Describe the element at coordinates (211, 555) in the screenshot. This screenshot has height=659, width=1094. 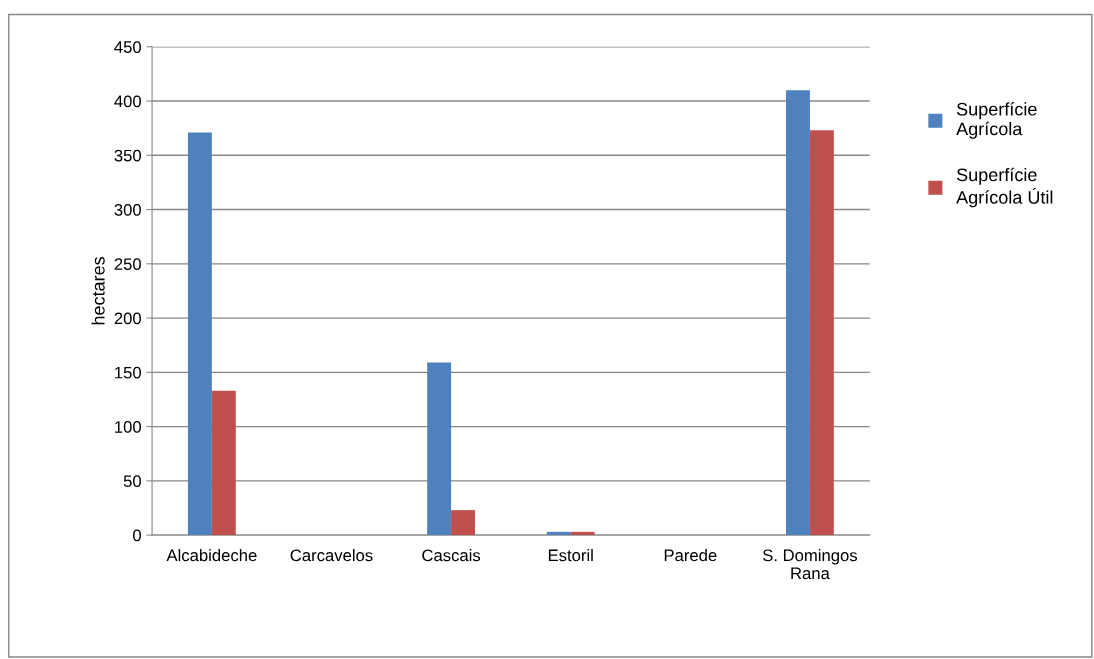
I see `x-tick-label: Alcabideche` at that location.